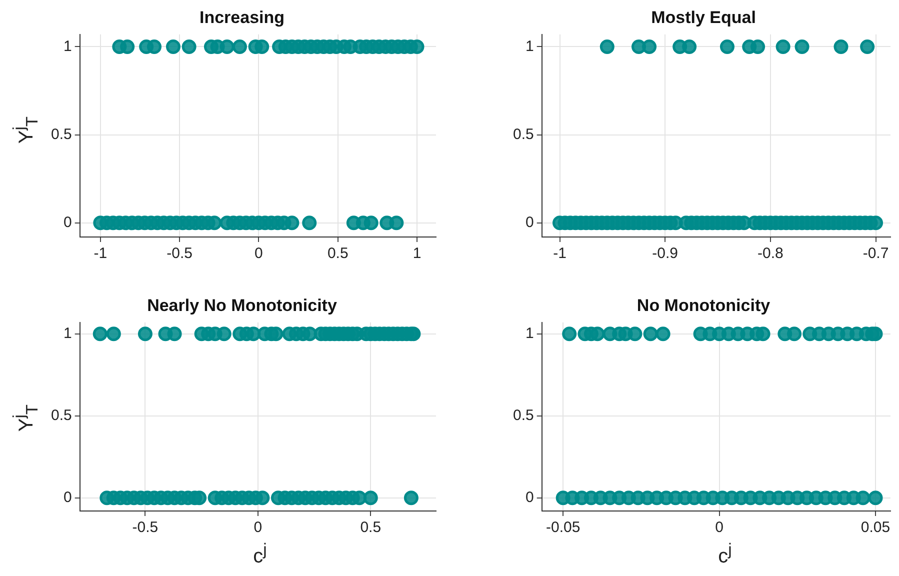 The width and height of the screenshot is (899, 576). What do you see at coordinates (875, 253) in the screenshot?
I see `x-tick-label: -0.7` at bounding box center [875, 253].